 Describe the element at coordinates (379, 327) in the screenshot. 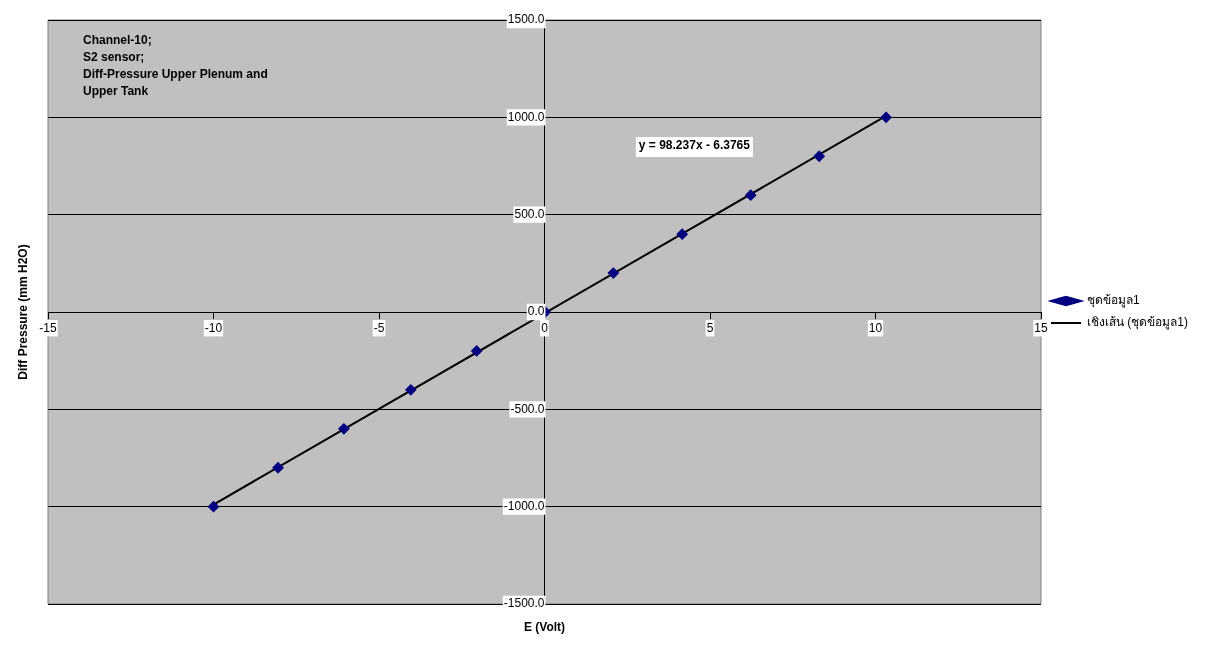

I see `x-tick-label: -5` at that location.